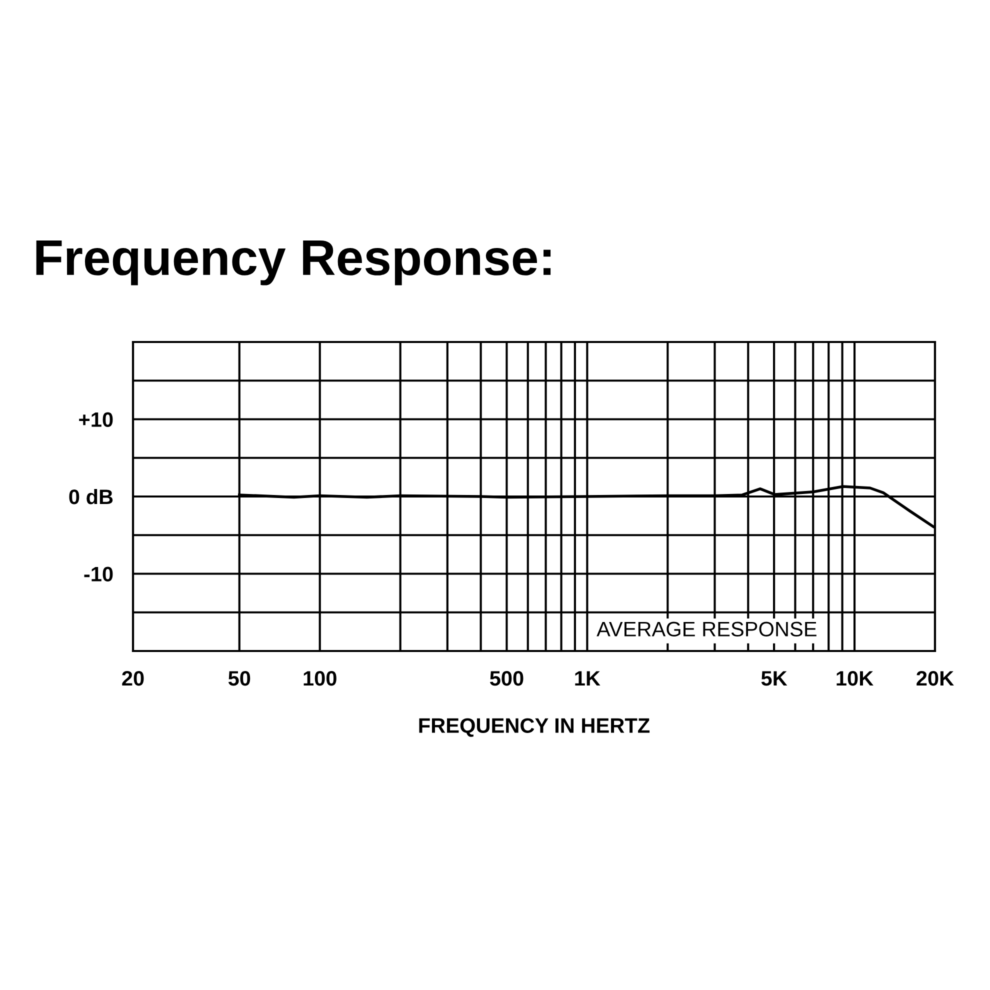 The image size is (990, 990). What do you see at coordinates (320, 678) in the screenshot?
I see `x-tick-label: 100` at bounding box center [320, 678].